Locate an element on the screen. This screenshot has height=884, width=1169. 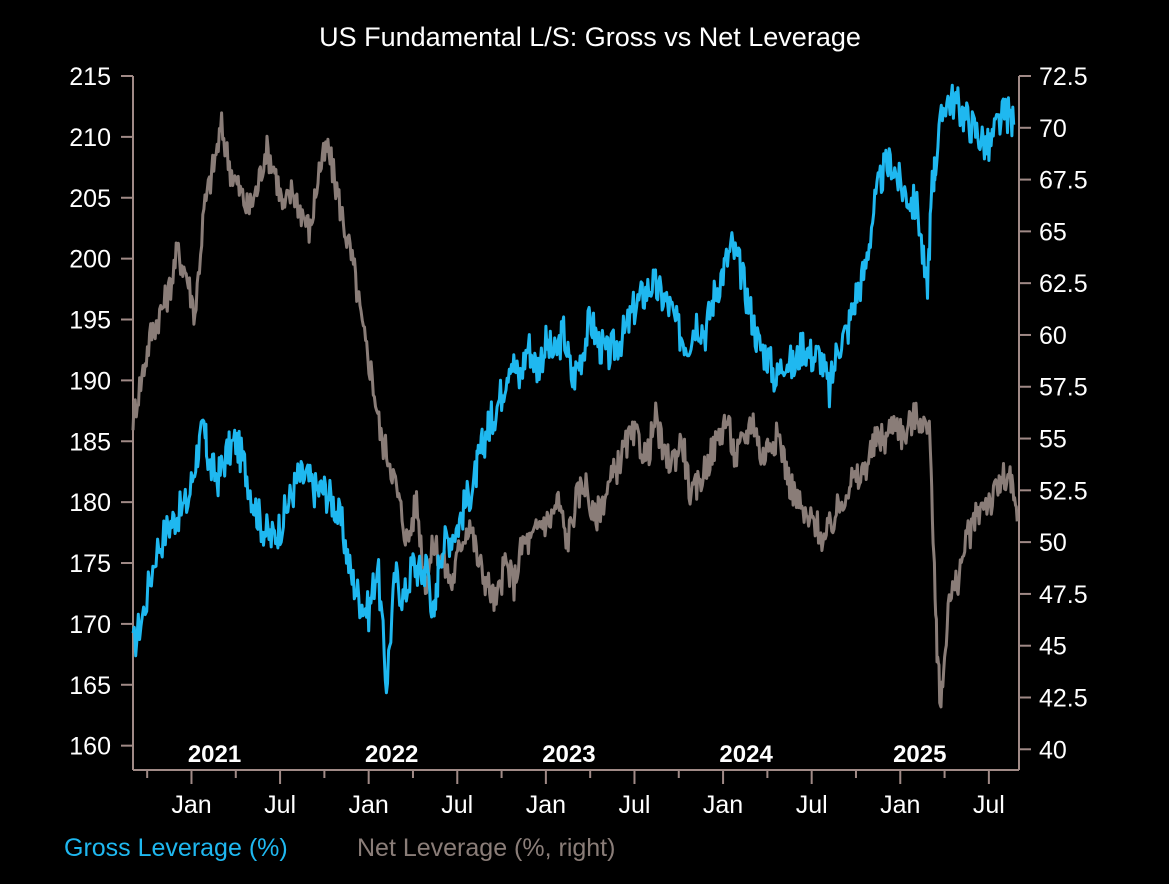
right-tick-label: 42.5 is located at coordinates (1063, 698).